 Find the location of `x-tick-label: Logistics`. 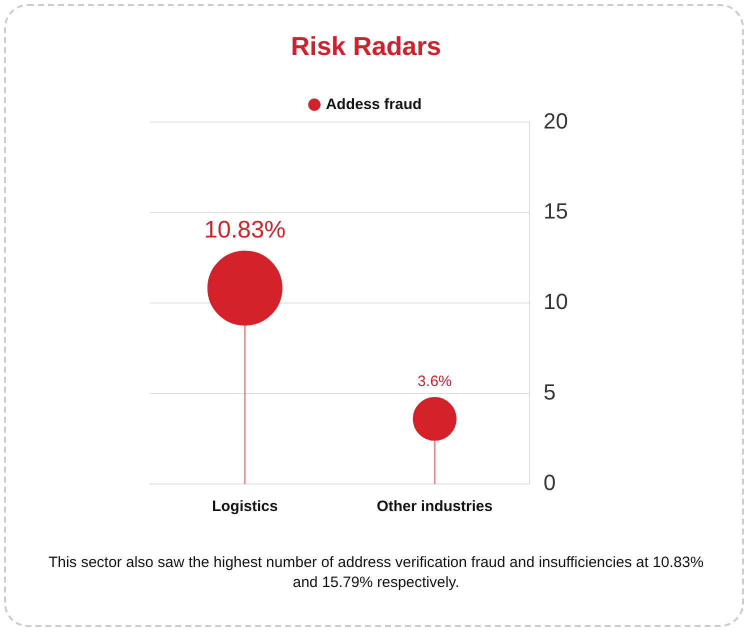

x-tick-label: Logistics is located at coordinates (245, 507).